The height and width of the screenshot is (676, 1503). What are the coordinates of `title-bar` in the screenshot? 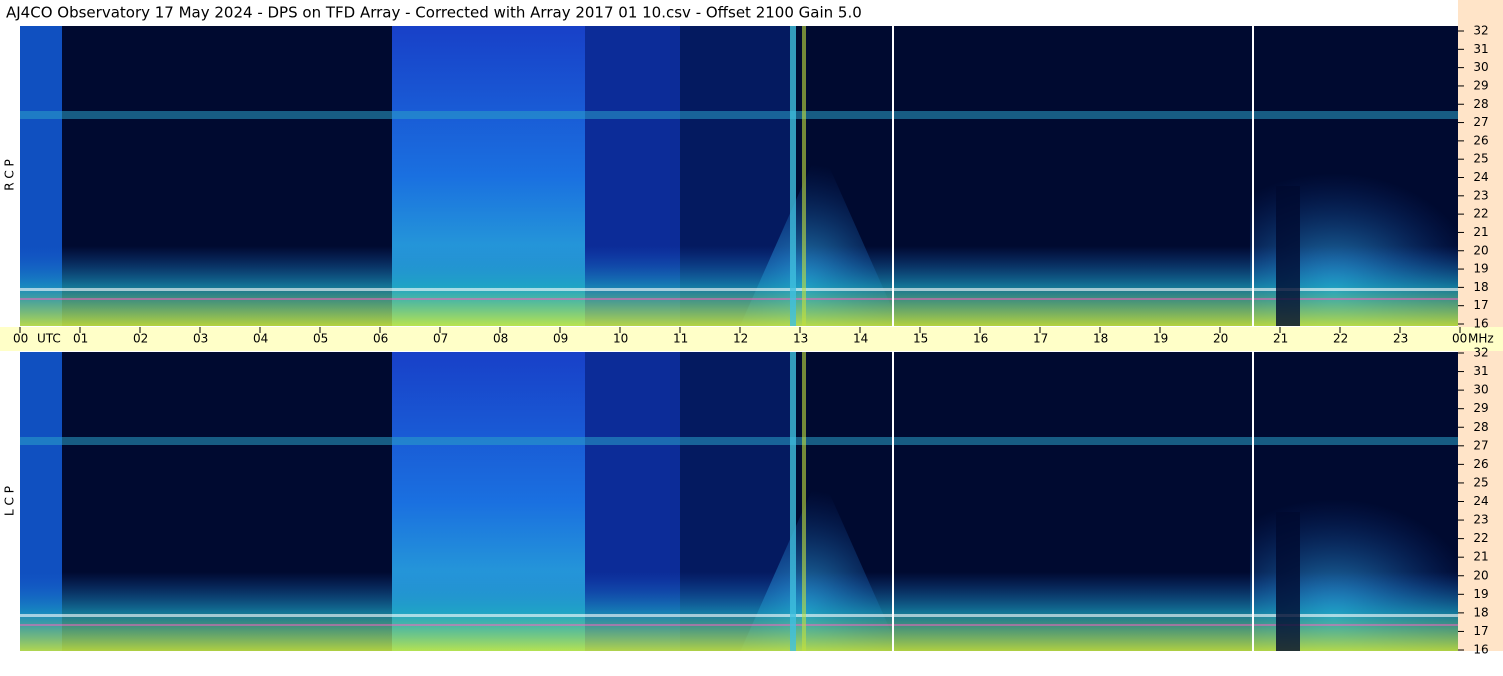 It's located at (751, 13).